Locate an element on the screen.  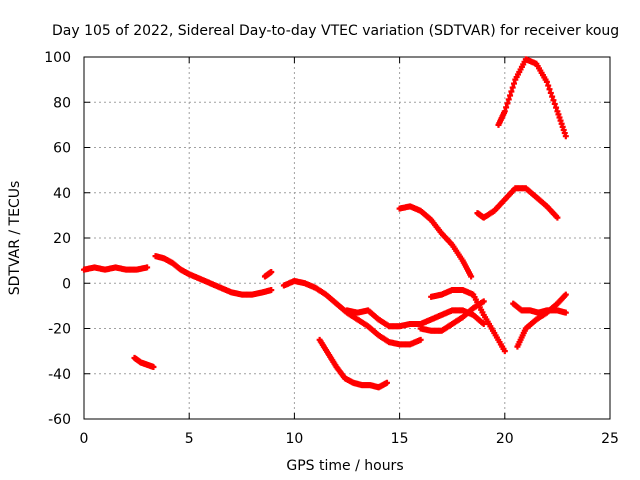
y-axis-label: SDTVAR / TECUs is located at coordinates (15, 238).